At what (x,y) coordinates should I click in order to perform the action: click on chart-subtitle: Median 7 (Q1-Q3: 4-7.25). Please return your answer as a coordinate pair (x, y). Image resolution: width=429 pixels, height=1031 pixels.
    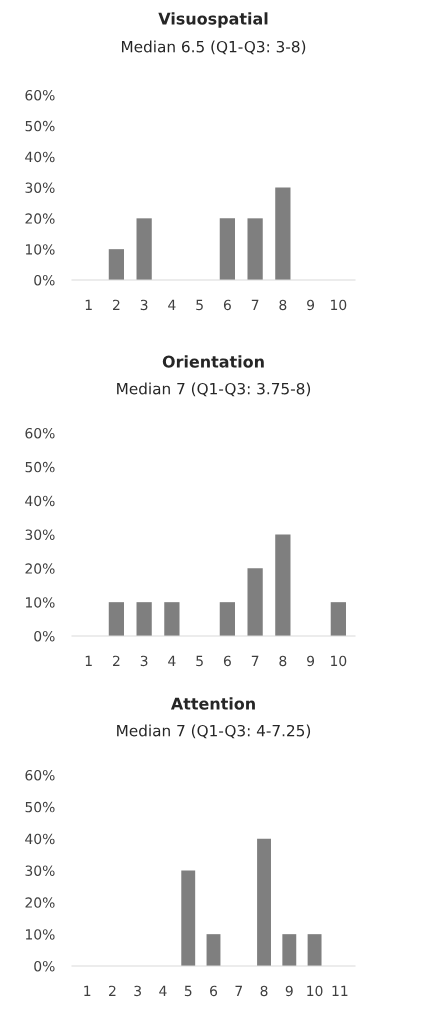
    Looking at the image, I should click on (214, 731).